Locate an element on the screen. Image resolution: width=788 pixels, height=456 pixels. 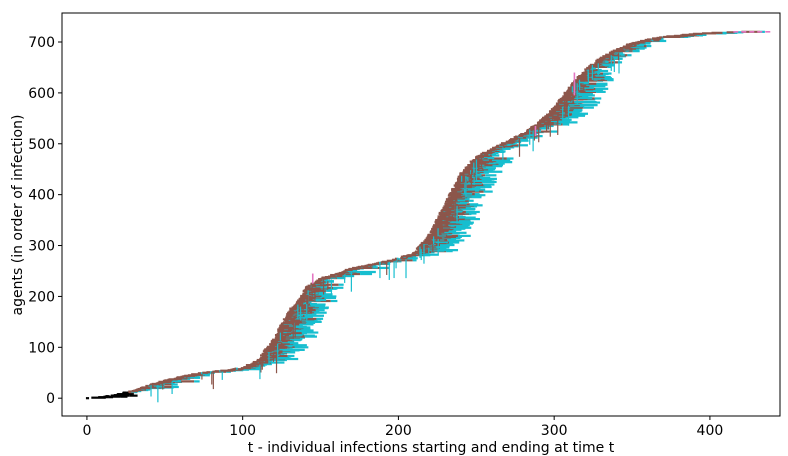
y-tick-label: 0 is located at coordinates (50, 399).